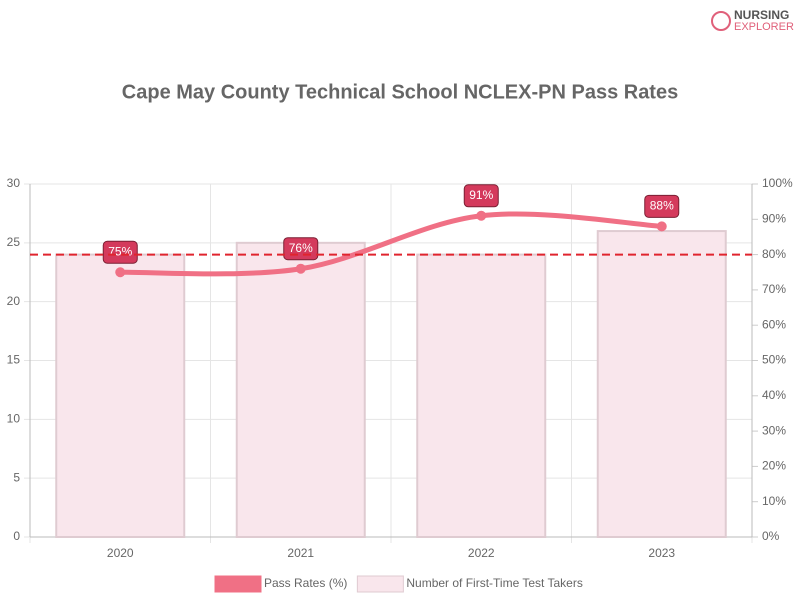  I want to click on y-tick-label: 0, so click(16, 536).